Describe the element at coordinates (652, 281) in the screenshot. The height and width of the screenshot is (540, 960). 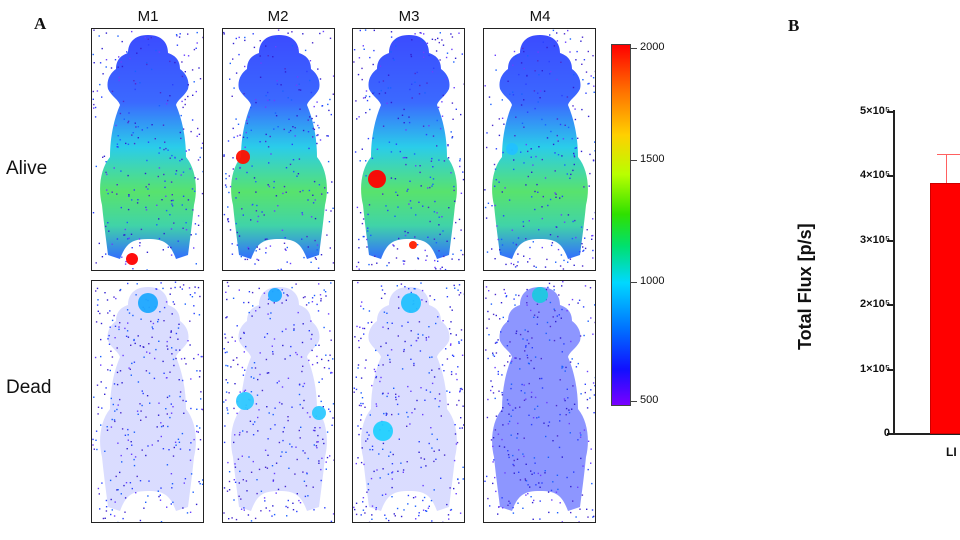
I see `colorbar-label-1000: 1000` at that location.